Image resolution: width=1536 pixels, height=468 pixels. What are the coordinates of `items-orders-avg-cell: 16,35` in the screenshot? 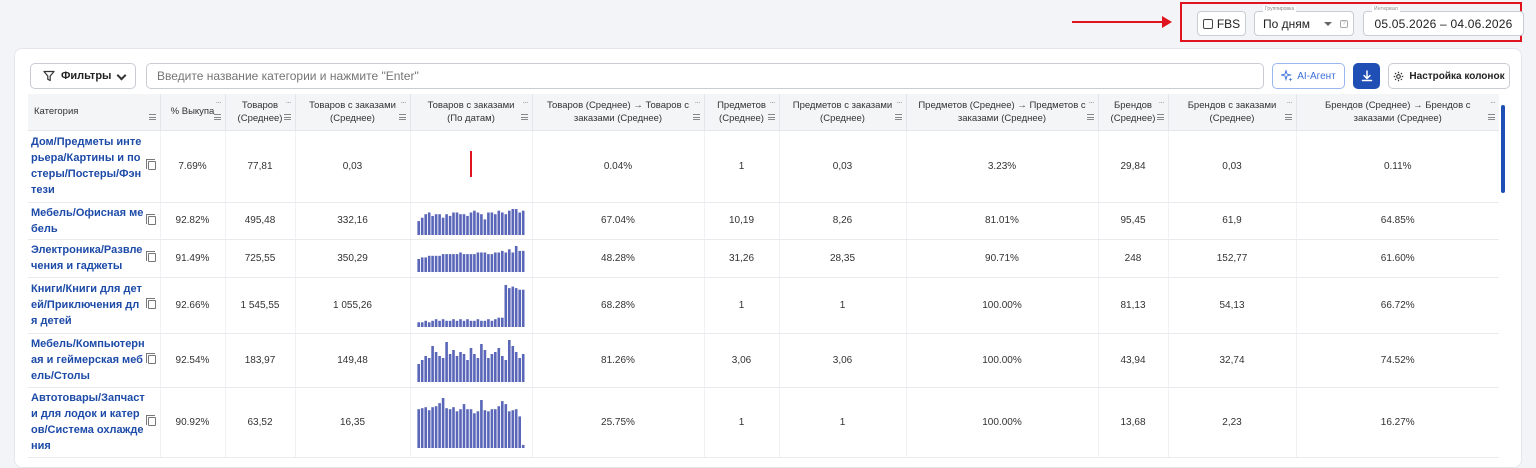 It's located at (352, 422).